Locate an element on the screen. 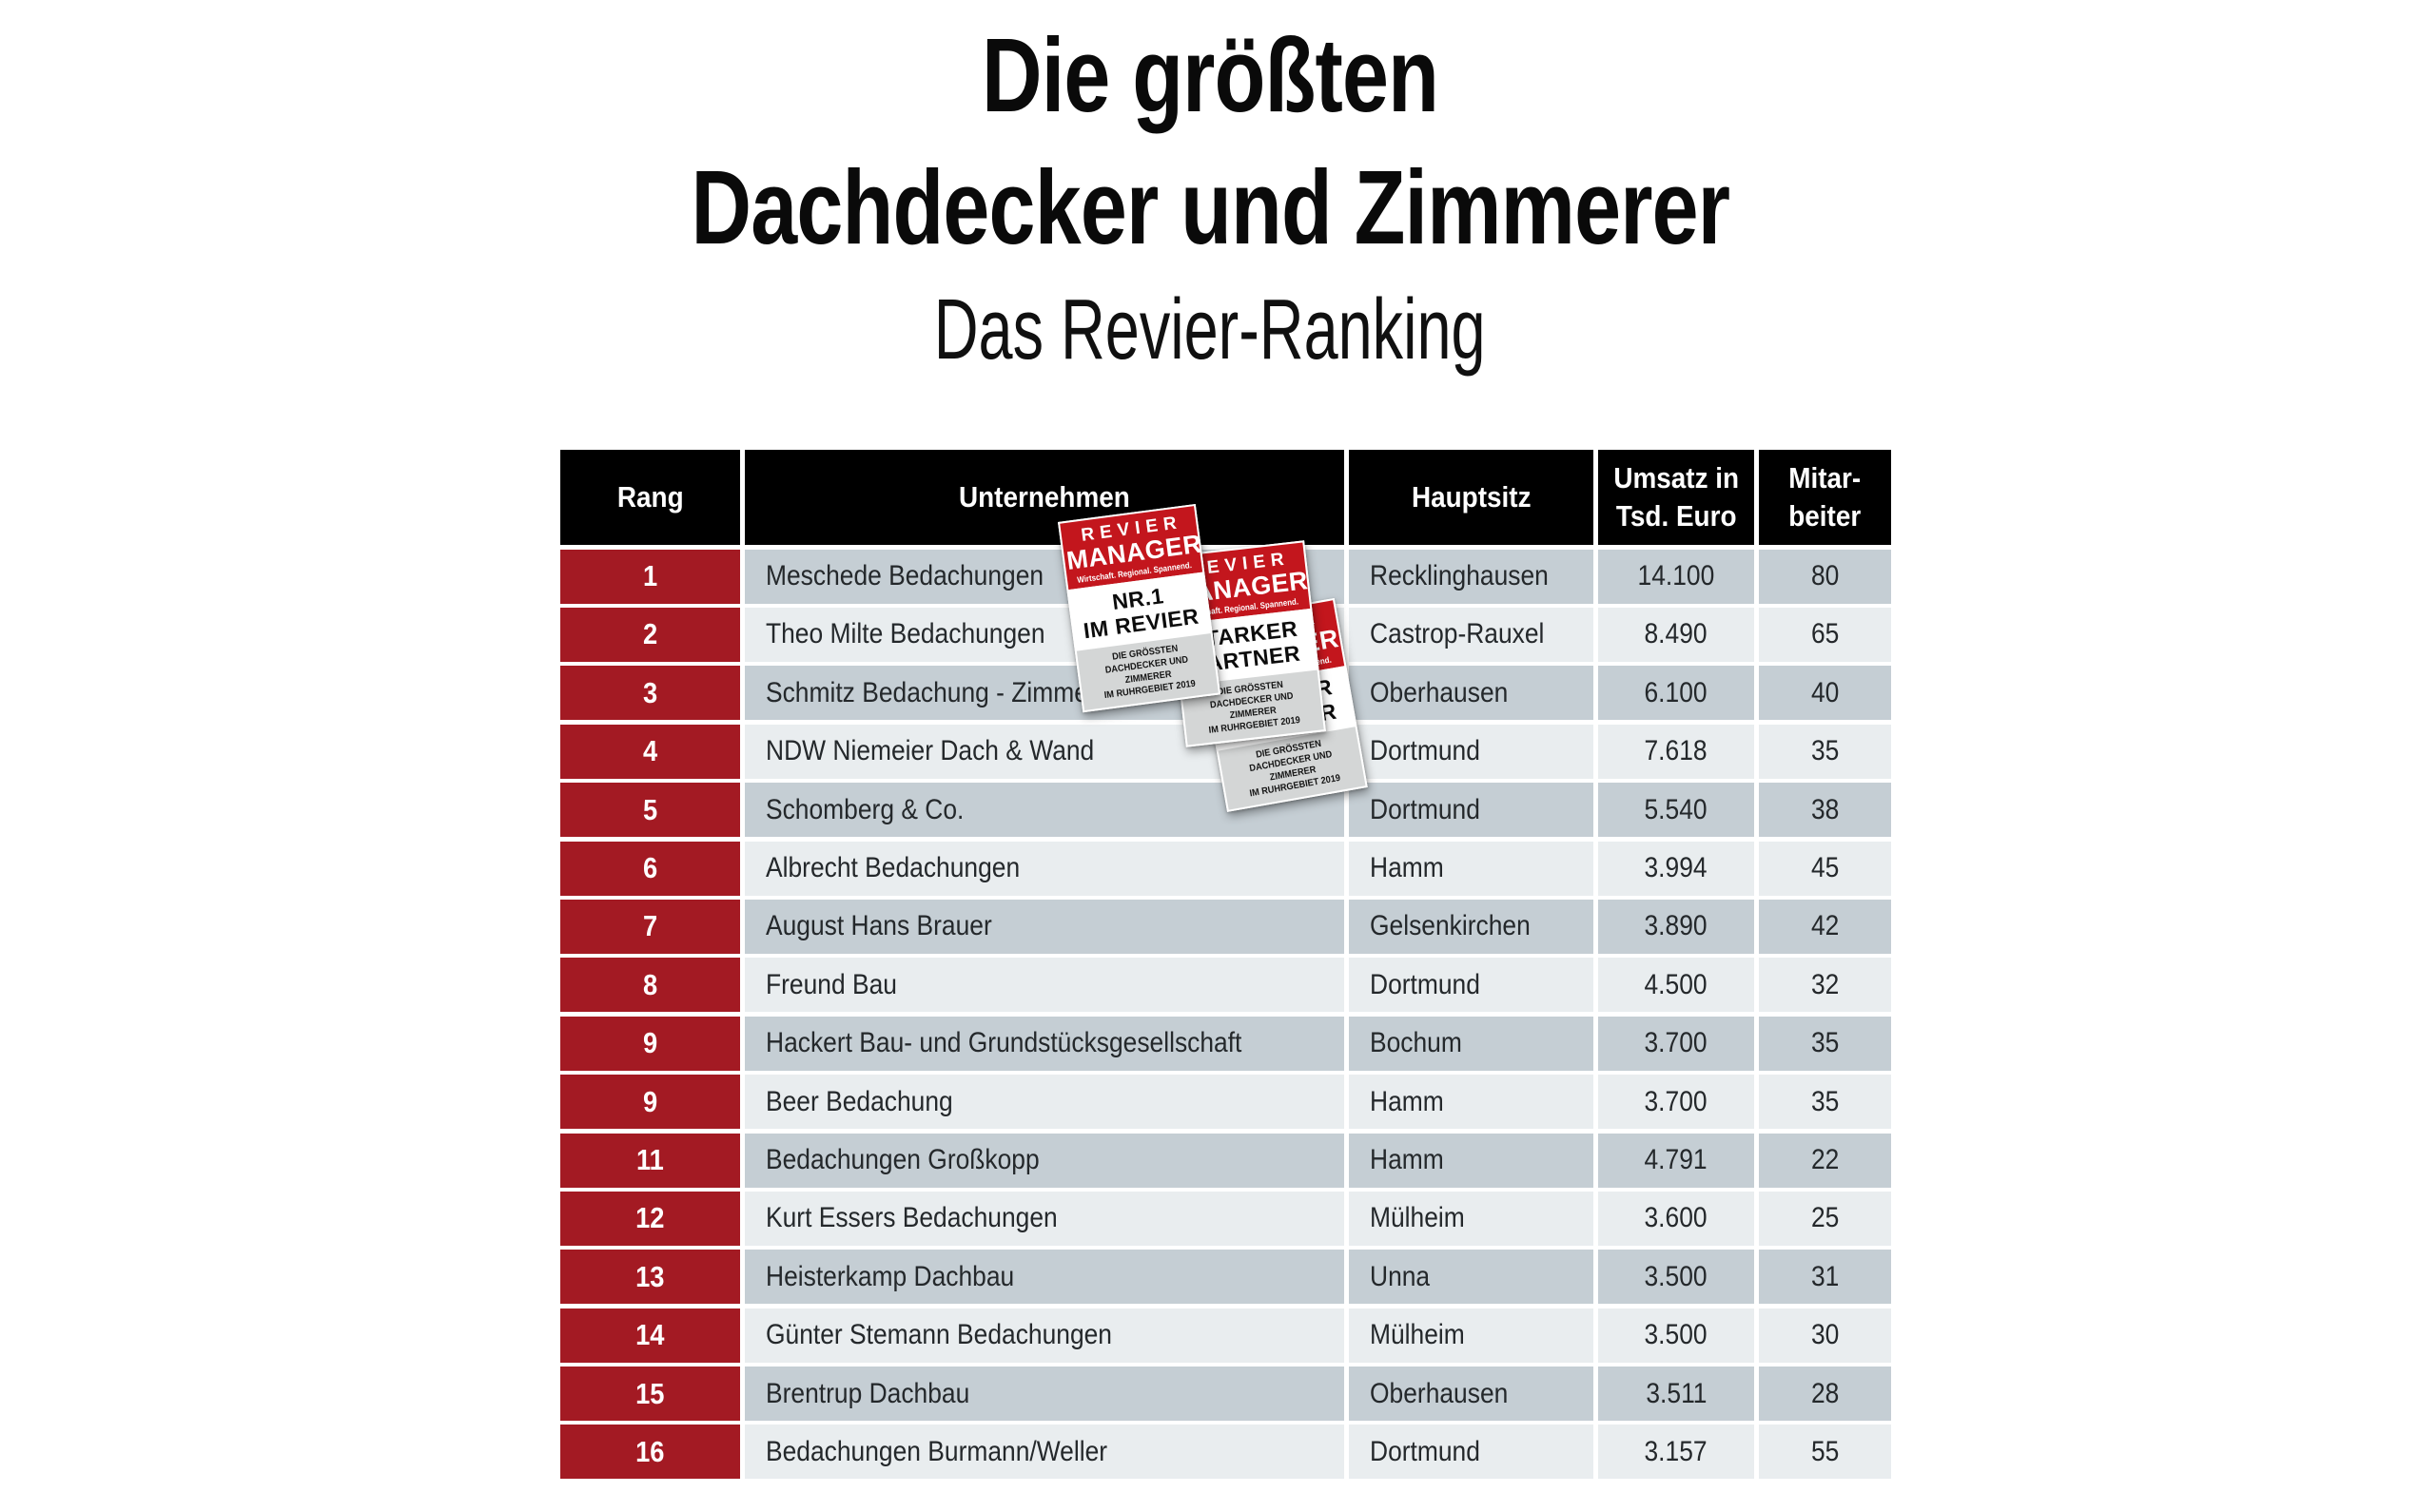  page-subtitle-text: Das Revier-Ranking is located at coordinates (1210, 330).